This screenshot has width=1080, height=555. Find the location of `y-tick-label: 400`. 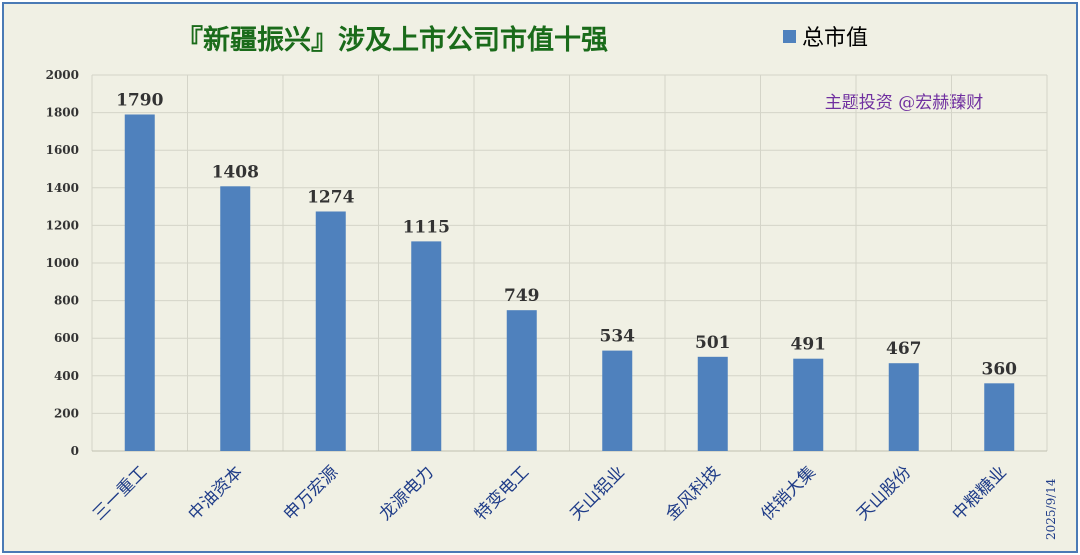

y-tick-label: 400 is located at coordinates (66, 376).